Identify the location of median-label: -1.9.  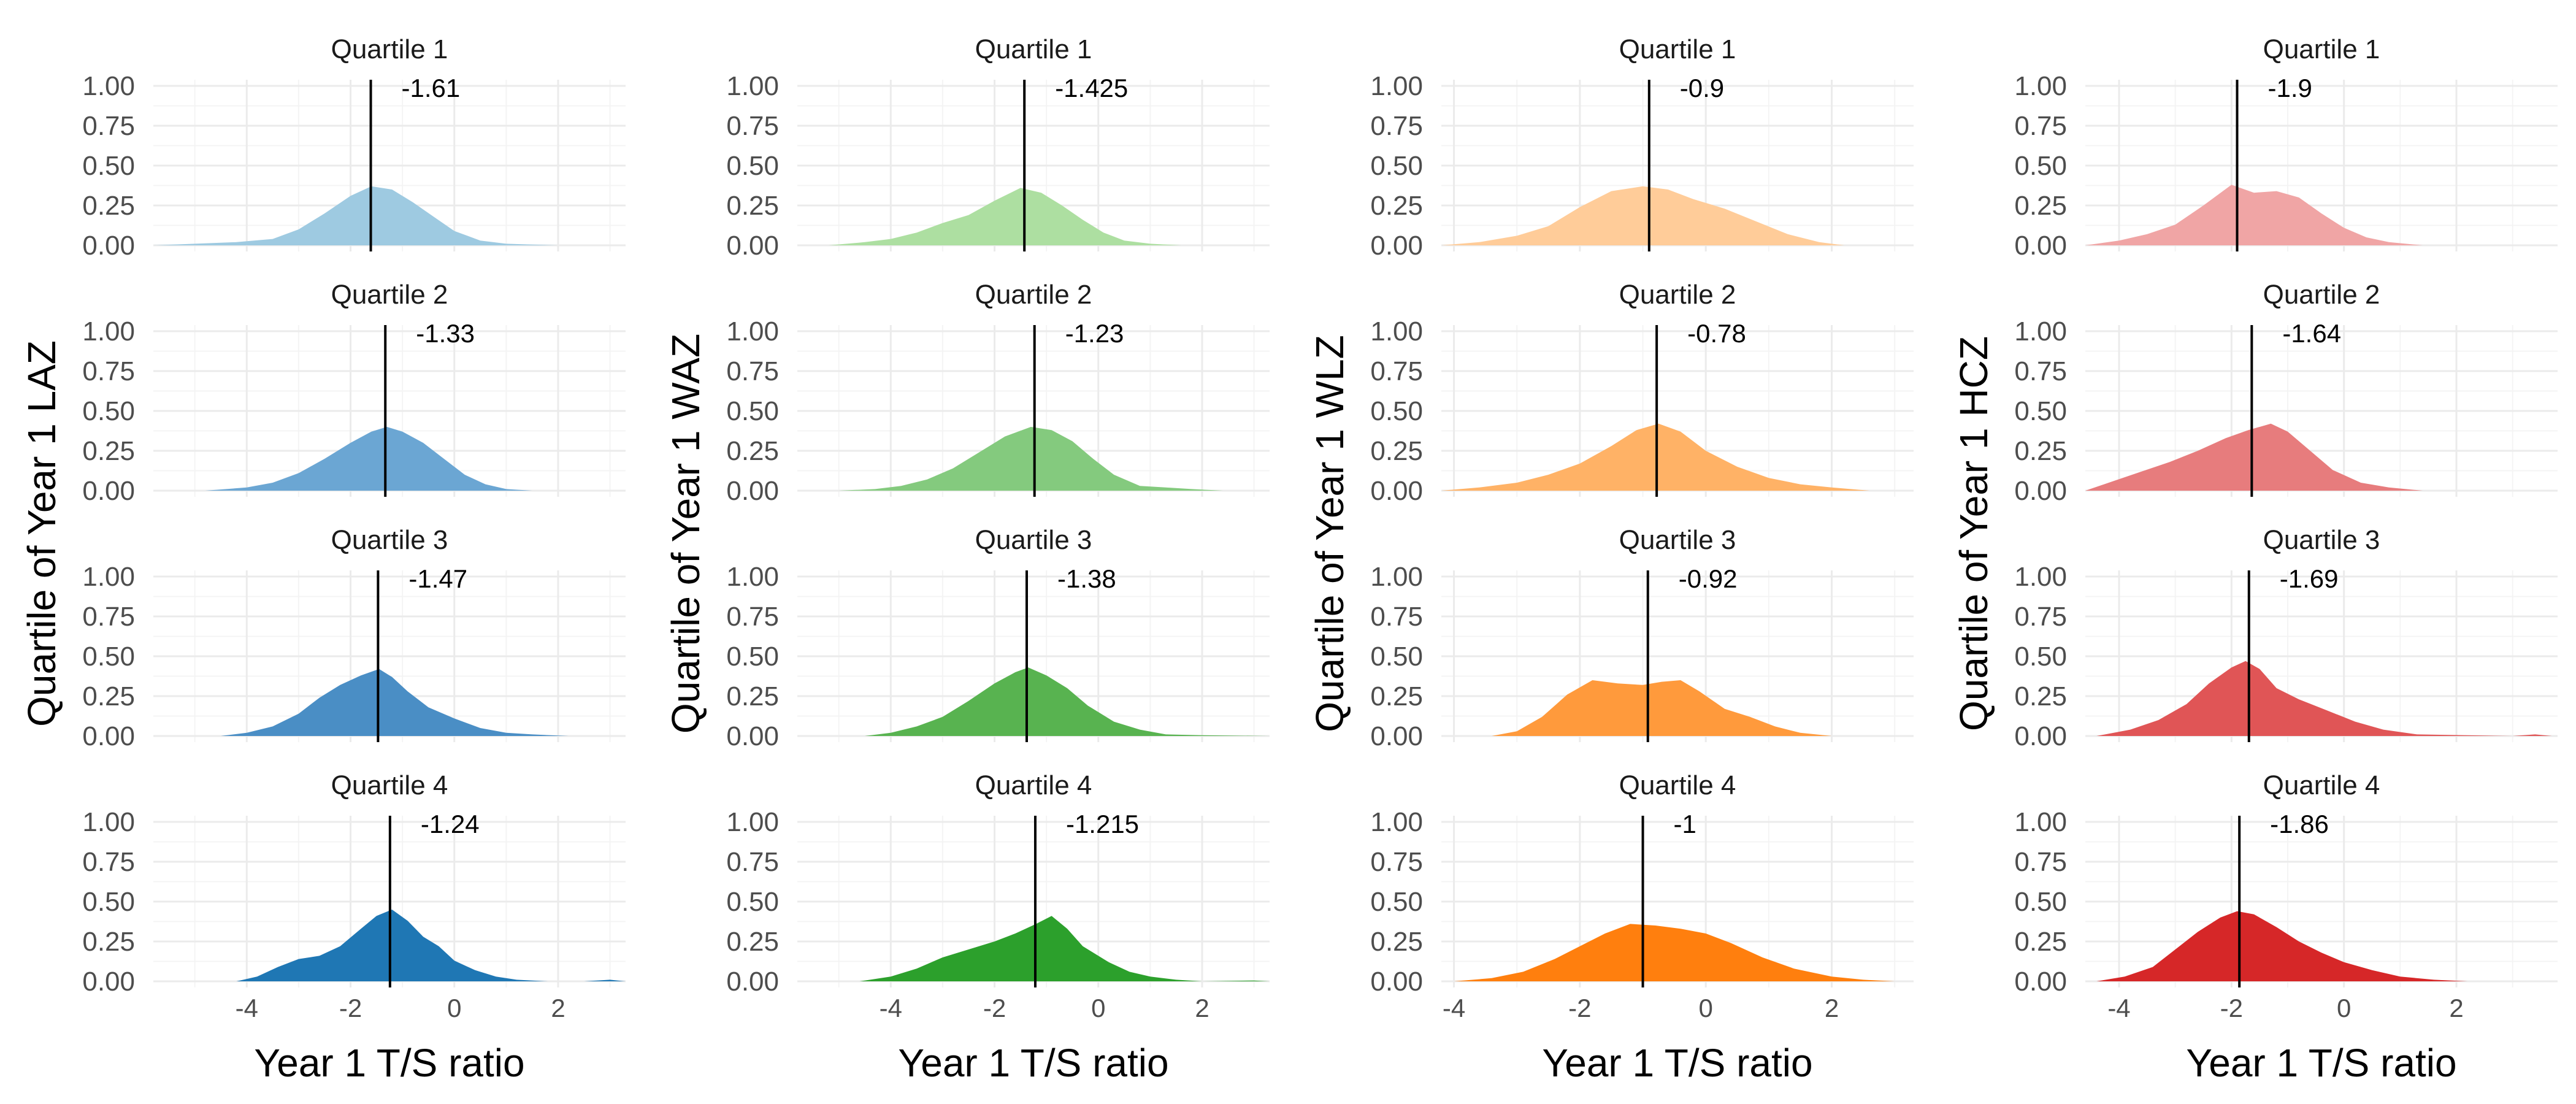
(2290, 88).